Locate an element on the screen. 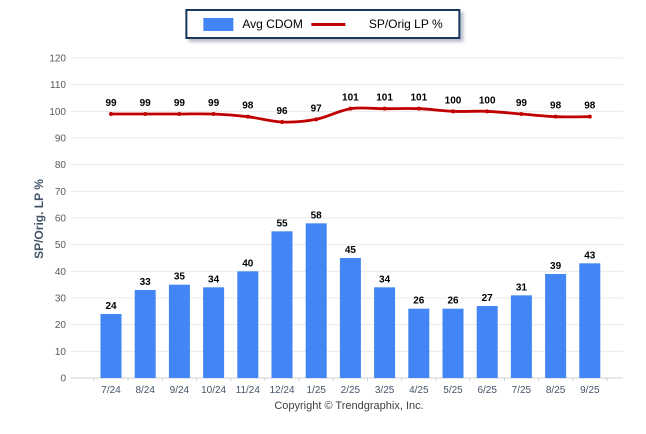  line-value-label: 96 is located at coordinates (282, 111).